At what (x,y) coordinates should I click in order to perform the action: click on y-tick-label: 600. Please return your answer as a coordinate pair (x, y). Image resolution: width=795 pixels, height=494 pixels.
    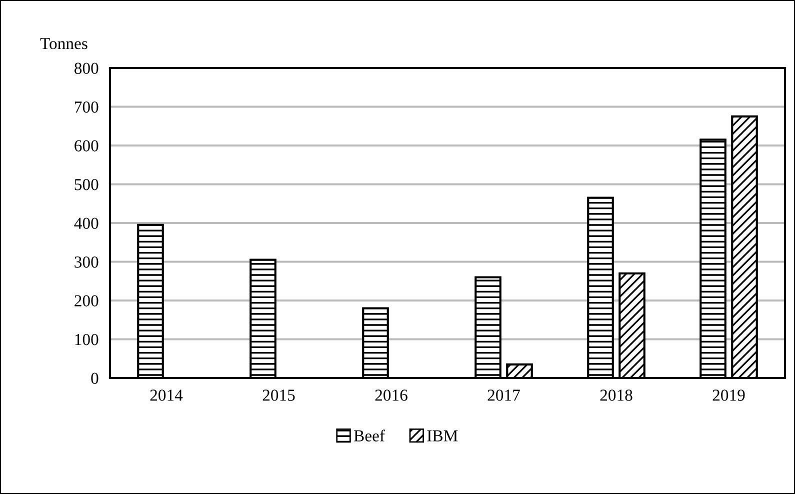
    Looking at the image, I should click on (86, 146).